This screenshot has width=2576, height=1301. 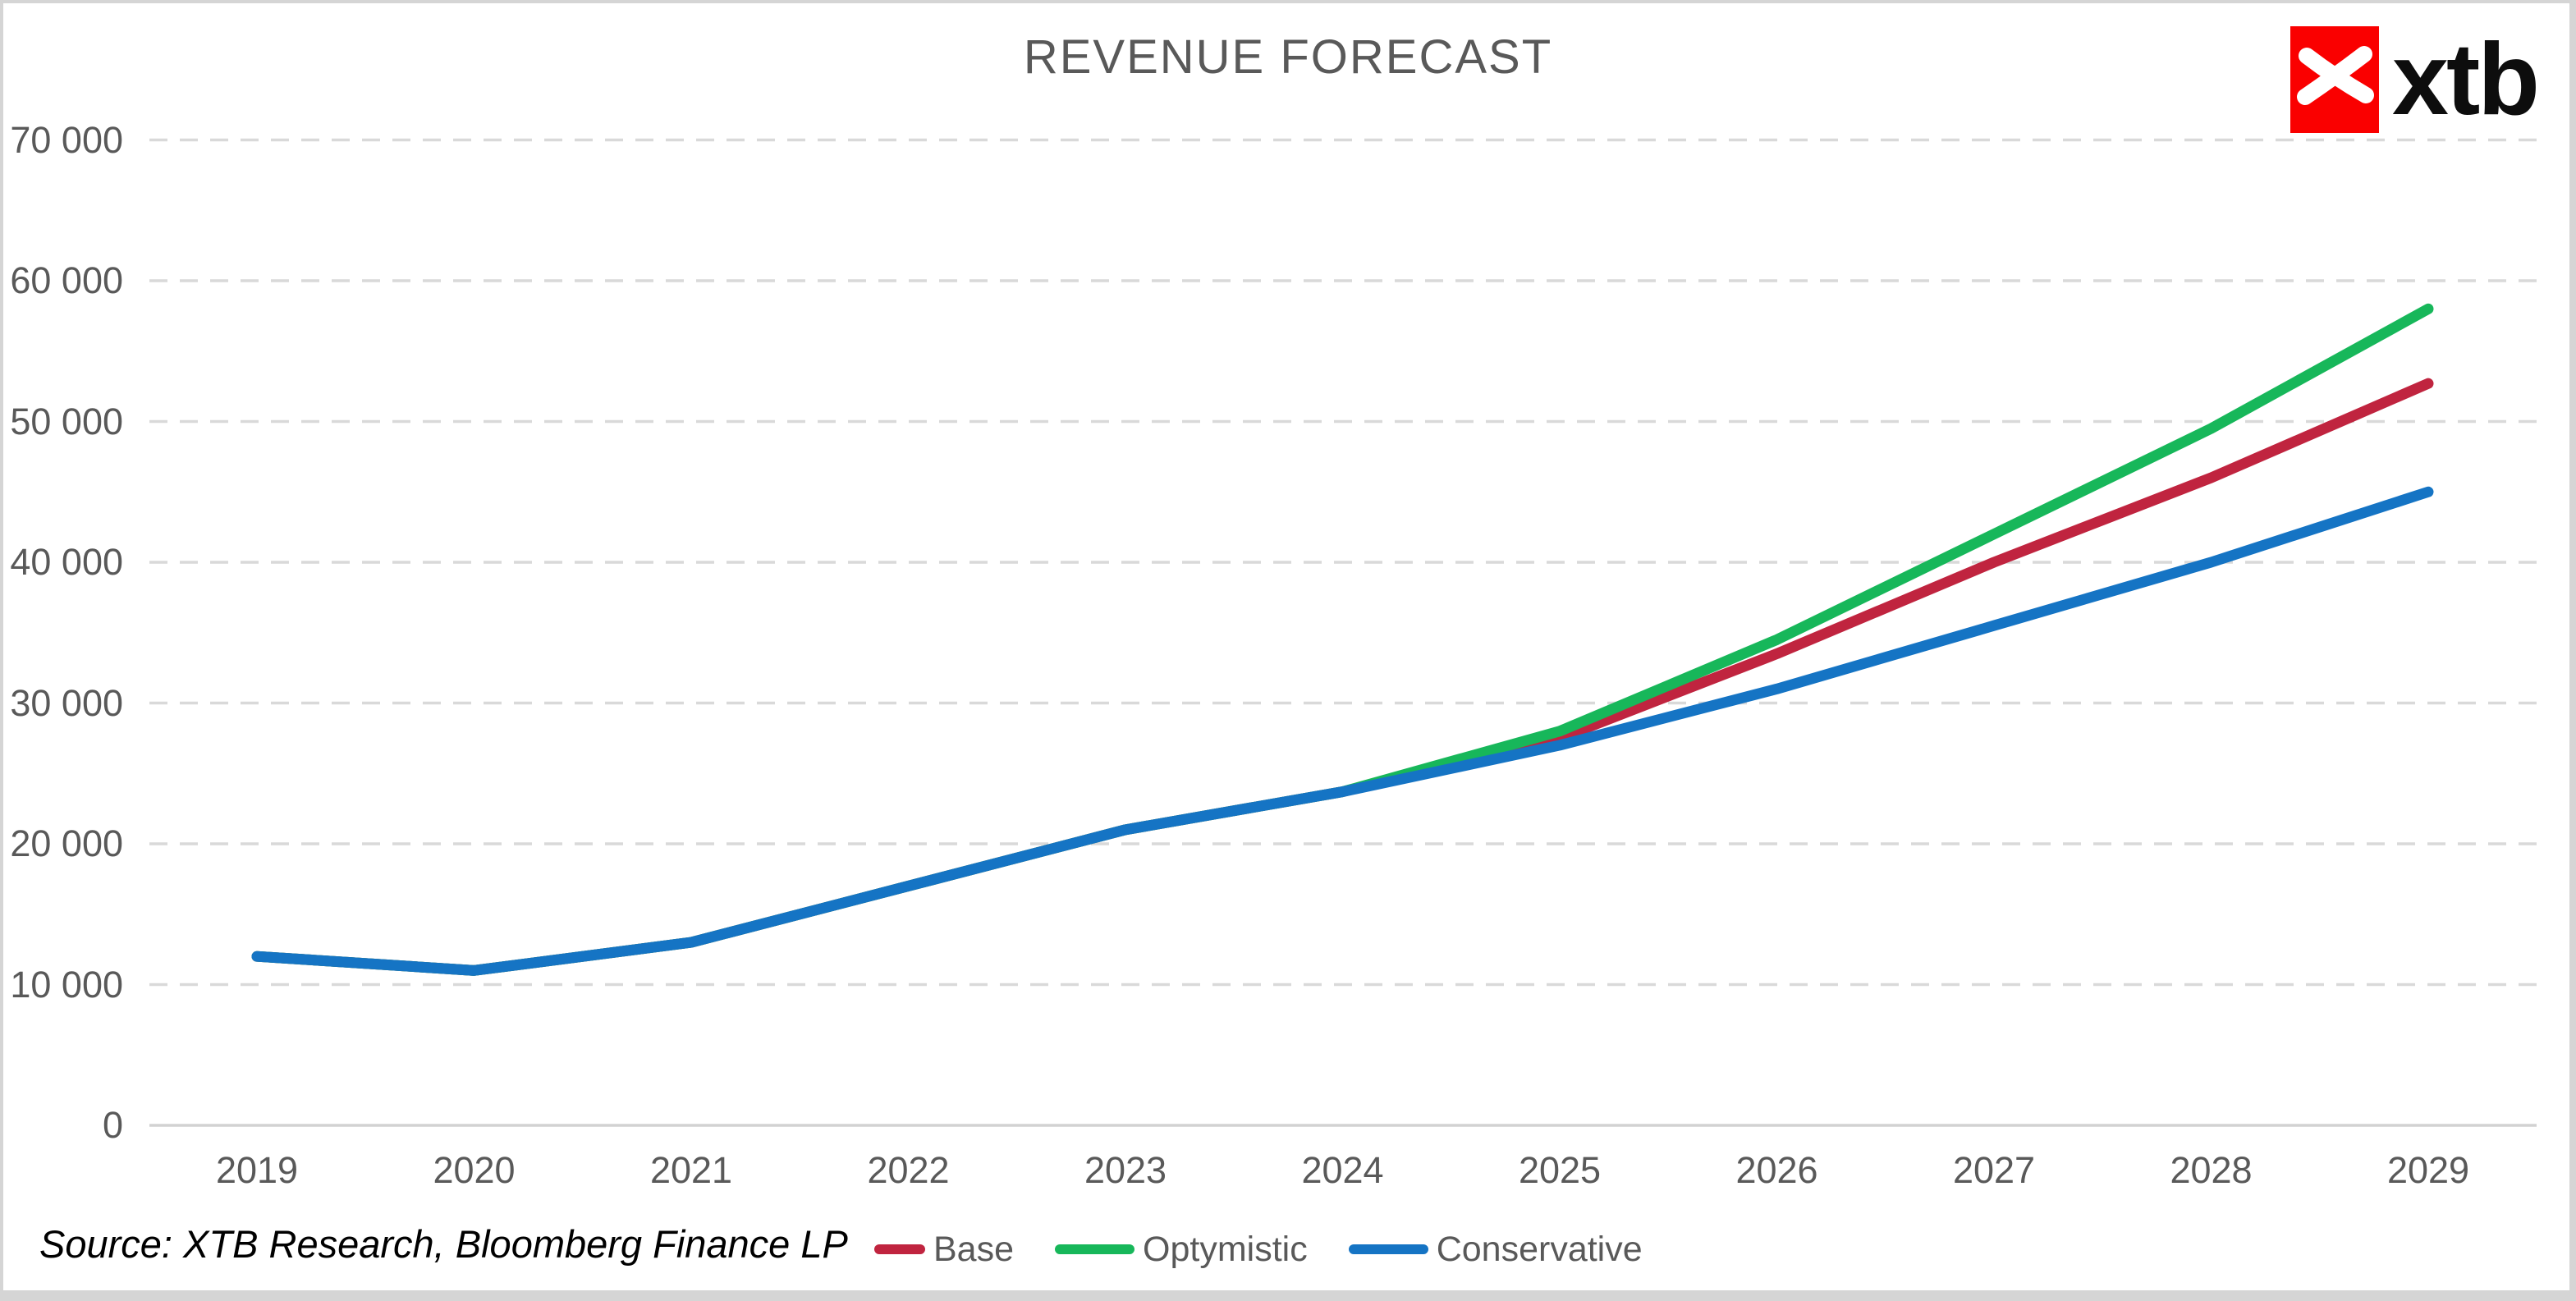 What do you see at coordinates (974, 1249) in the screenshot?
I see `legend-label: Base` at bounding box center [974, 1249].